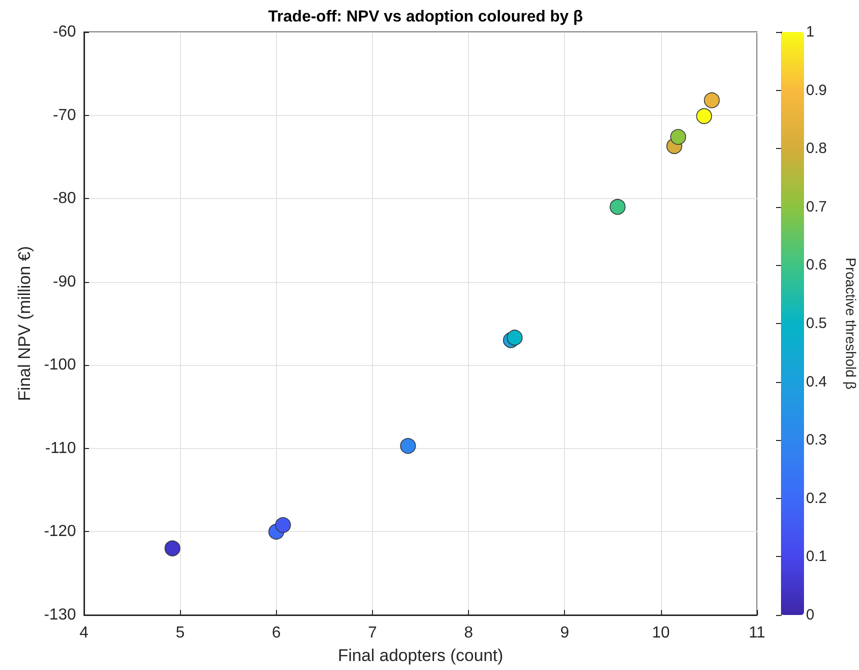  What do you see at coordinates (60, 448) in the screenshot?
I see `y-tick-label: -110` at bounding box center [60, 448].